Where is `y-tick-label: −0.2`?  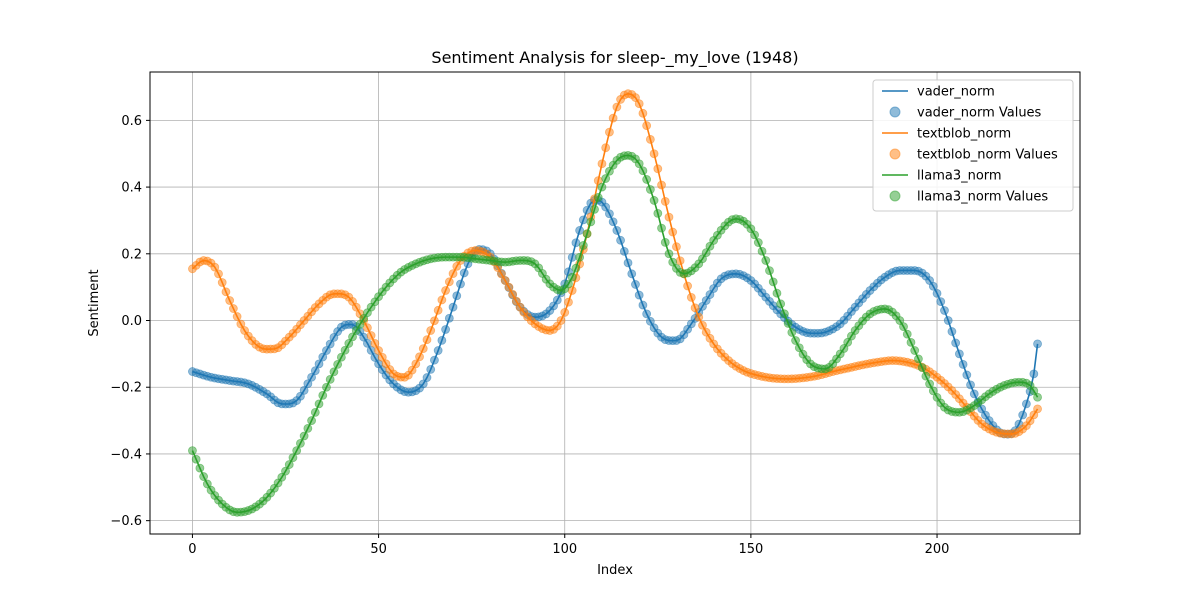
y-tick-label: −0.2 is located at coordinates (126, 388).